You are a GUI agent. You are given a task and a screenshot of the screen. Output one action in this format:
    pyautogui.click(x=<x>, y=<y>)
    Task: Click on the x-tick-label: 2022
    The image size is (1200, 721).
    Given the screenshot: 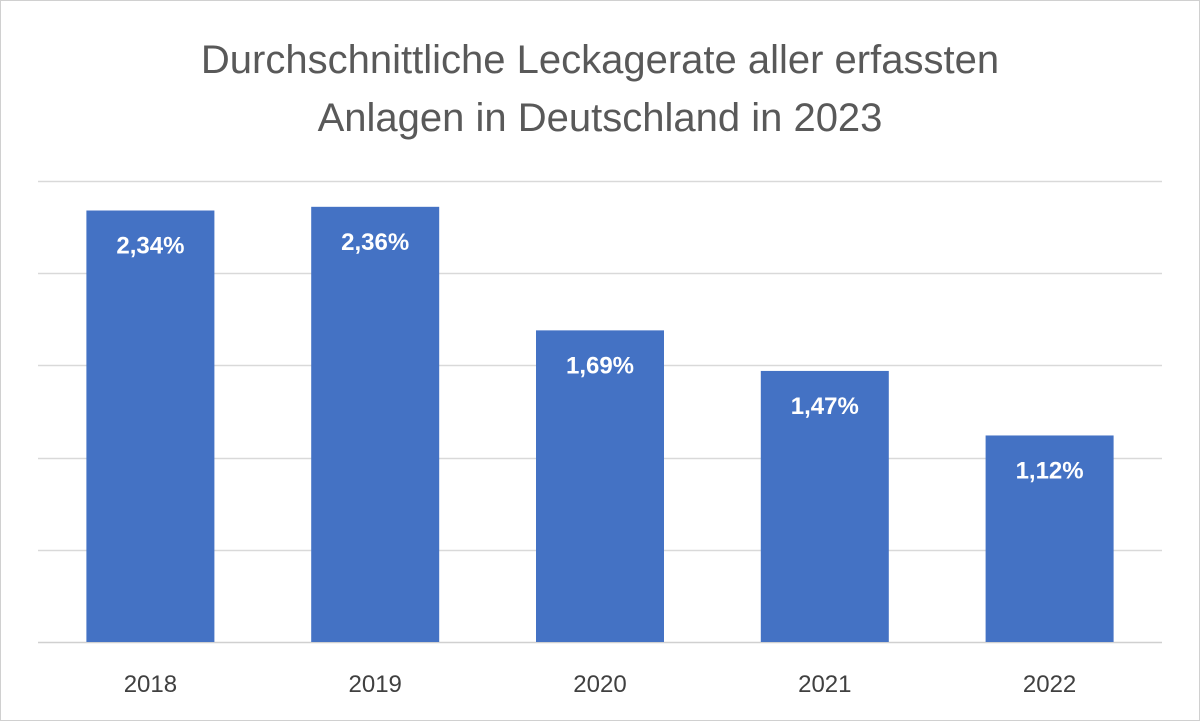 What is the action you would take?
    pyautogui.click(x=1049, y=684)
    